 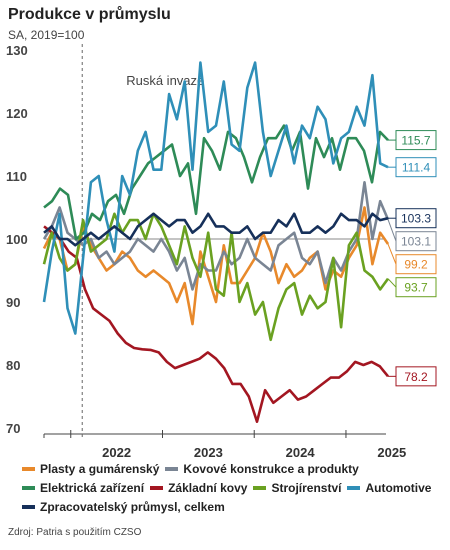 I want to click on source-note: Zdroj: Patria s použitím CZSO, so click(x=75, y=532).